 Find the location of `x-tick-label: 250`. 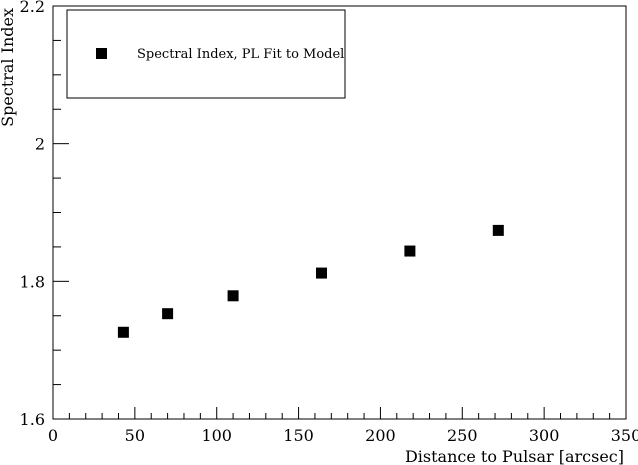

x-tick-label: 250 is located at coordinates (462, 435).